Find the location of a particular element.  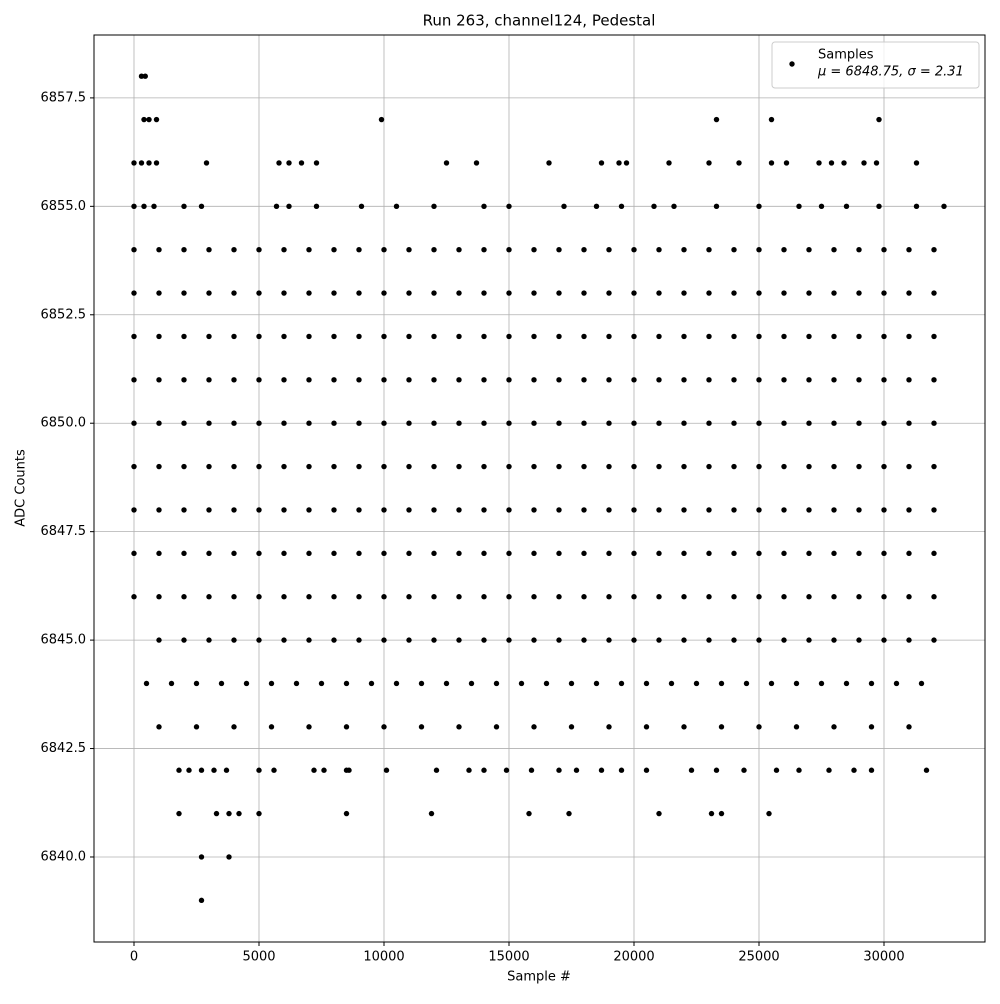

y-tick-label: 6852.5 is located at coordinates (64, 314).